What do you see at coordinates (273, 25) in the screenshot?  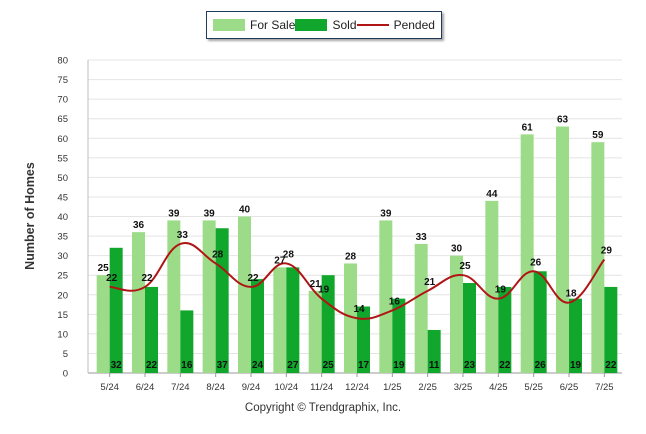 I see `legend-label-for-sale: For Sale` at bounding box center [273, 25].